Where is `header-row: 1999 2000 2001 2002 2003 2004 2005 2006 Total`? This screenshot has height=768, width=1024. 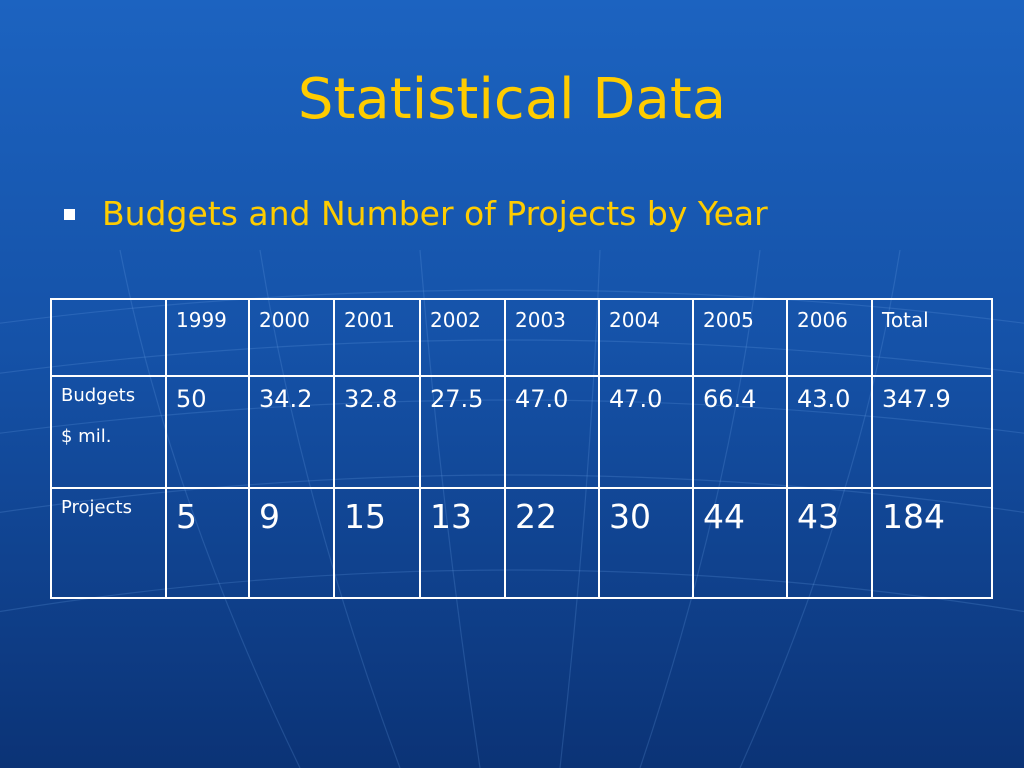 header-row: 1999 2000 2001 2002 2003 2004 2005 2006 Total is located at coordinates (521, 337).